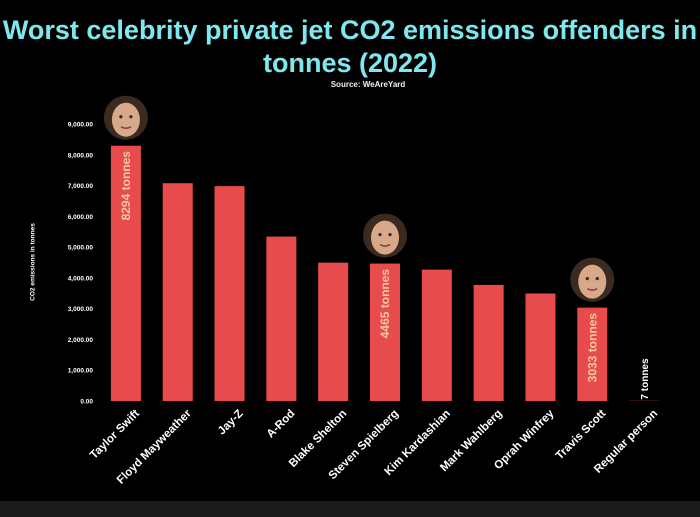 The width and height of the screenshot is (700, 517). I want to click on data-label: 4465 tonnes, so click(385, 304).